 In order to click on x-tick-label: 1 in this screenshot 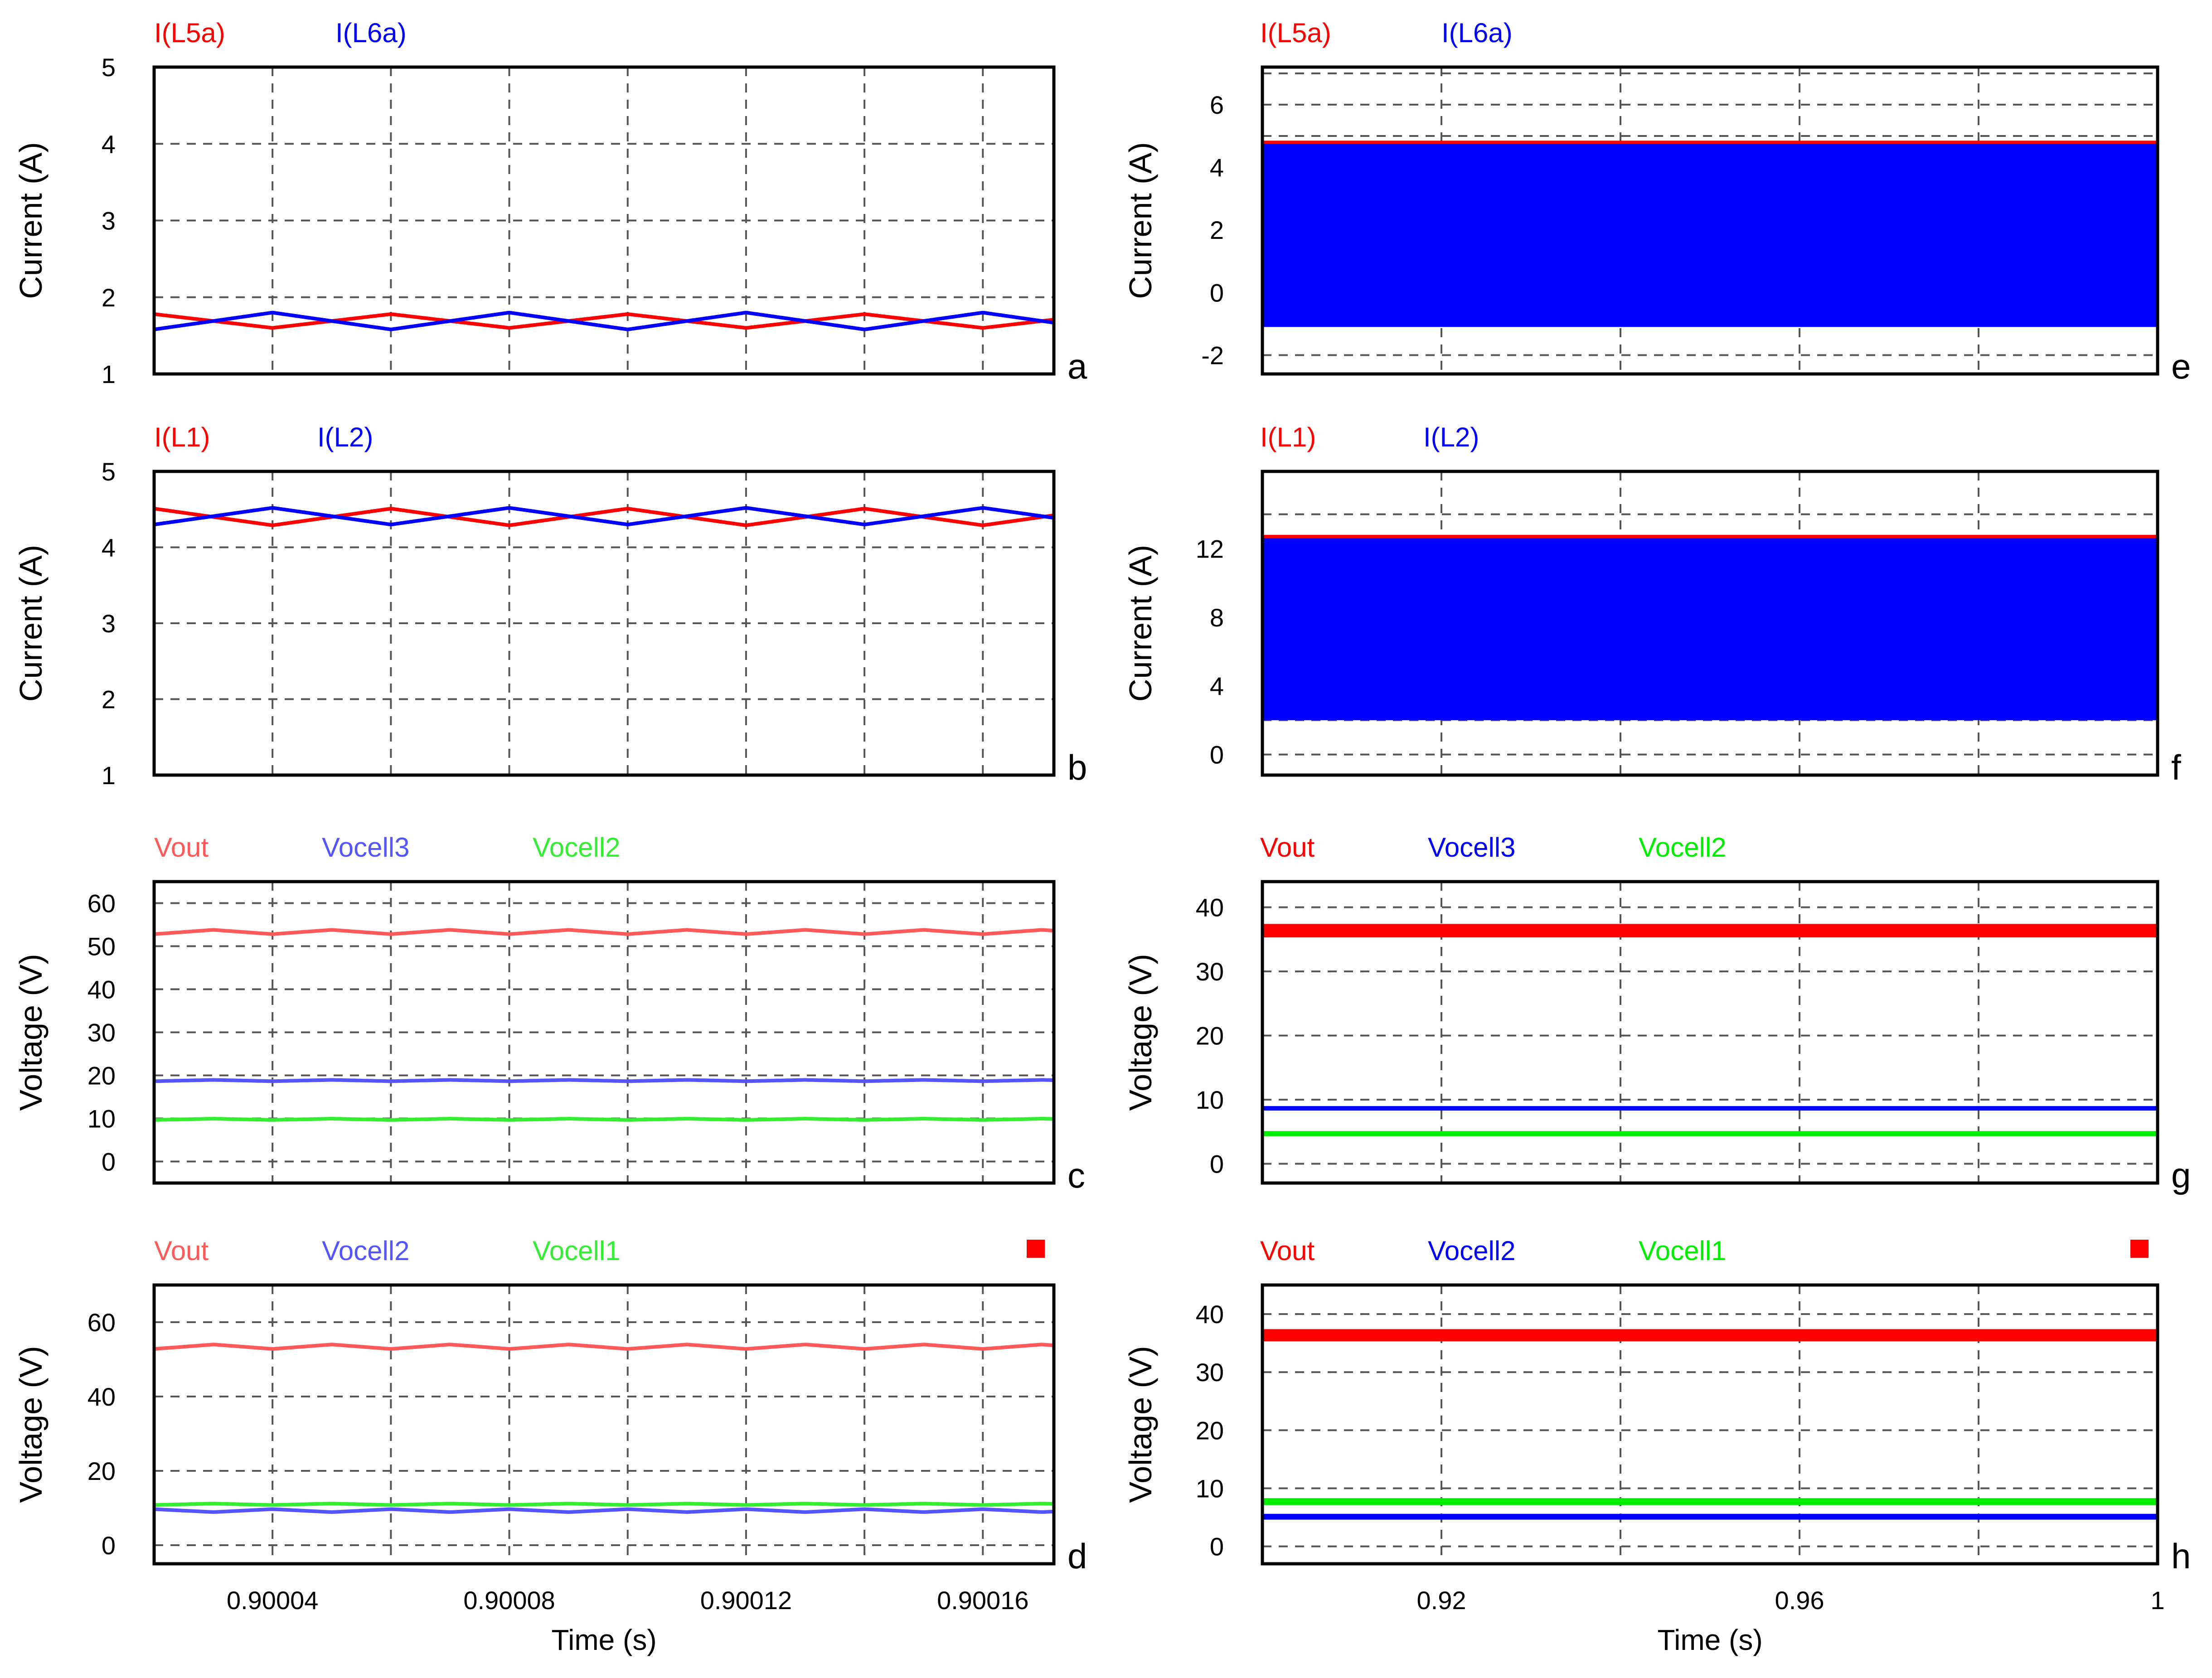, I will do `click(2157, 1600)`.